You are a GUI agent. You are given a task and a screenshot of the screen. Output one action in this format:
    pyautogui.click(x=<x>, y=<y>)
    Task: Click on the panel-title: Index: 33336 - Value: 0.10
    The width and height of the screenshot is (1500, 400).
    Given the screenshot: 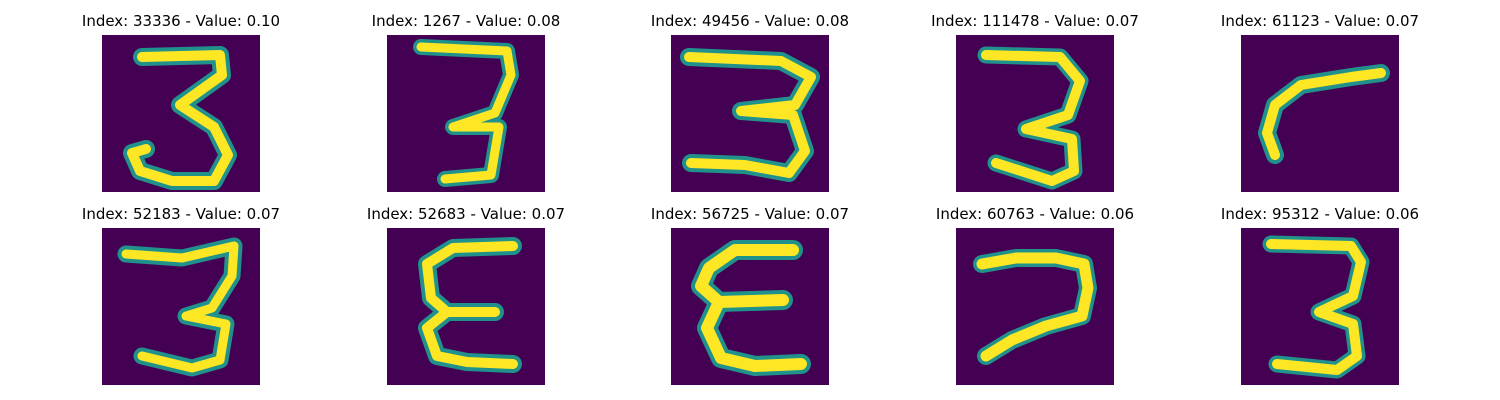 What is the action you would take?
    pyautogui.click(x=181, y=21)
    